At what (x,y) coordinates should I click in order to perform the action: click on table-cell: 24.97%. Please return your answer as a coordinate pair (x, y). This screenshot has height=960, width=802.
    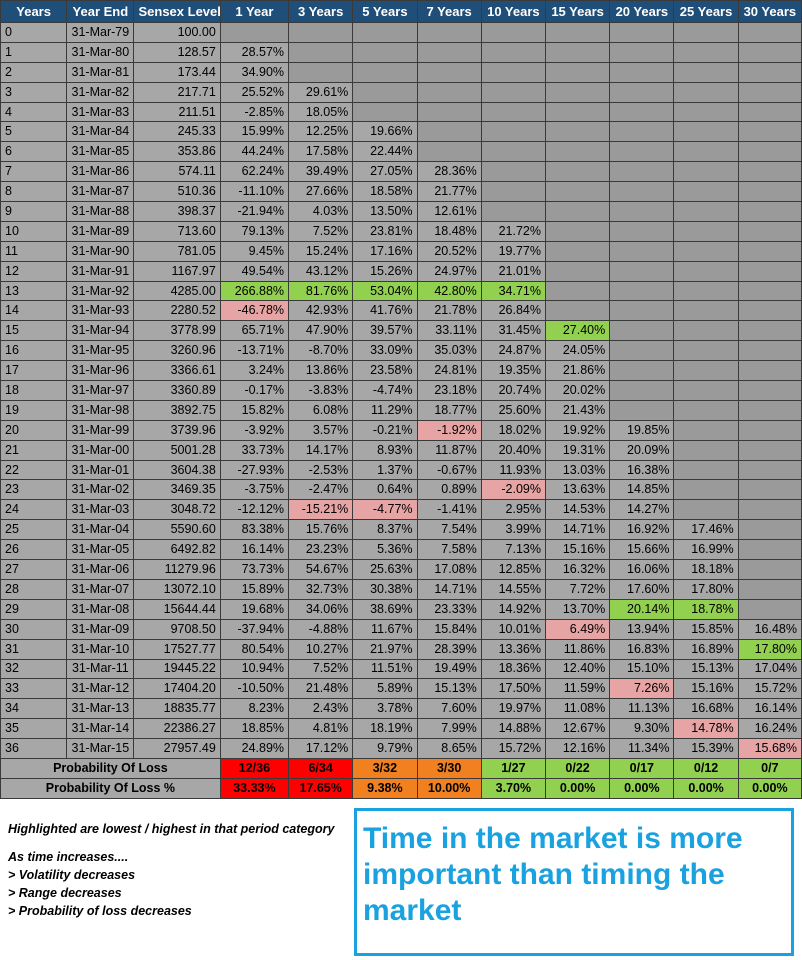
    Looking at the image, I should click on (449, 271).